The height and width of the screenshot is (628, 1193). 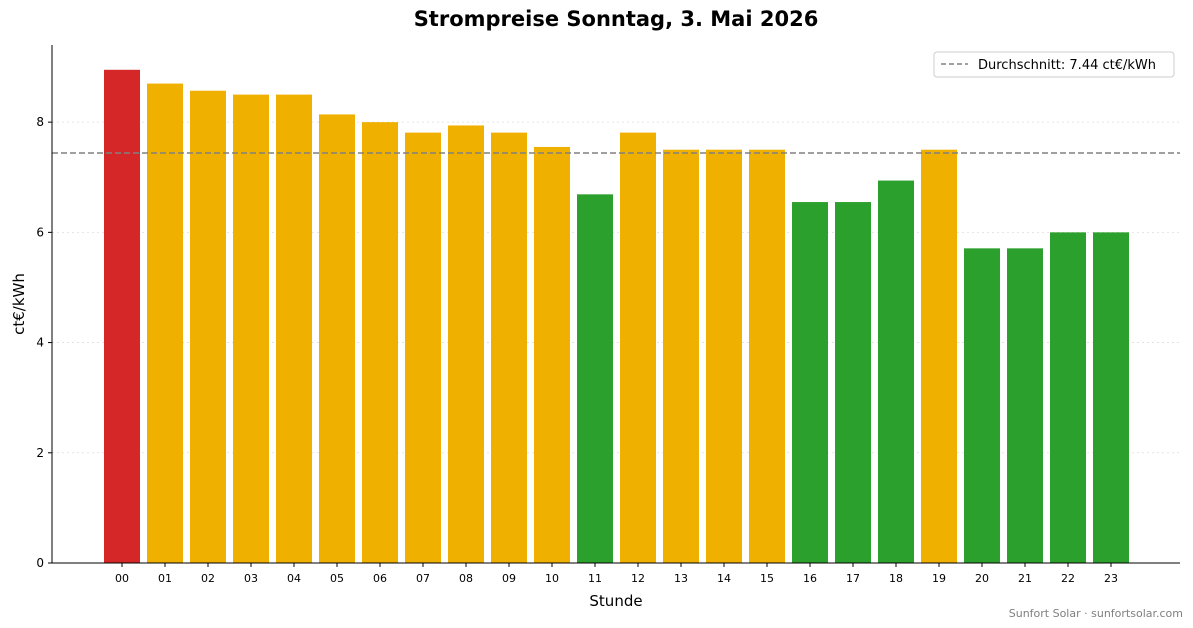 What do you see at coordinates (1096, 613) in the screenshot?
I see `credit-text: Sunfort Solar · sunfortsolar.com` at bounding box center [1096, 613].